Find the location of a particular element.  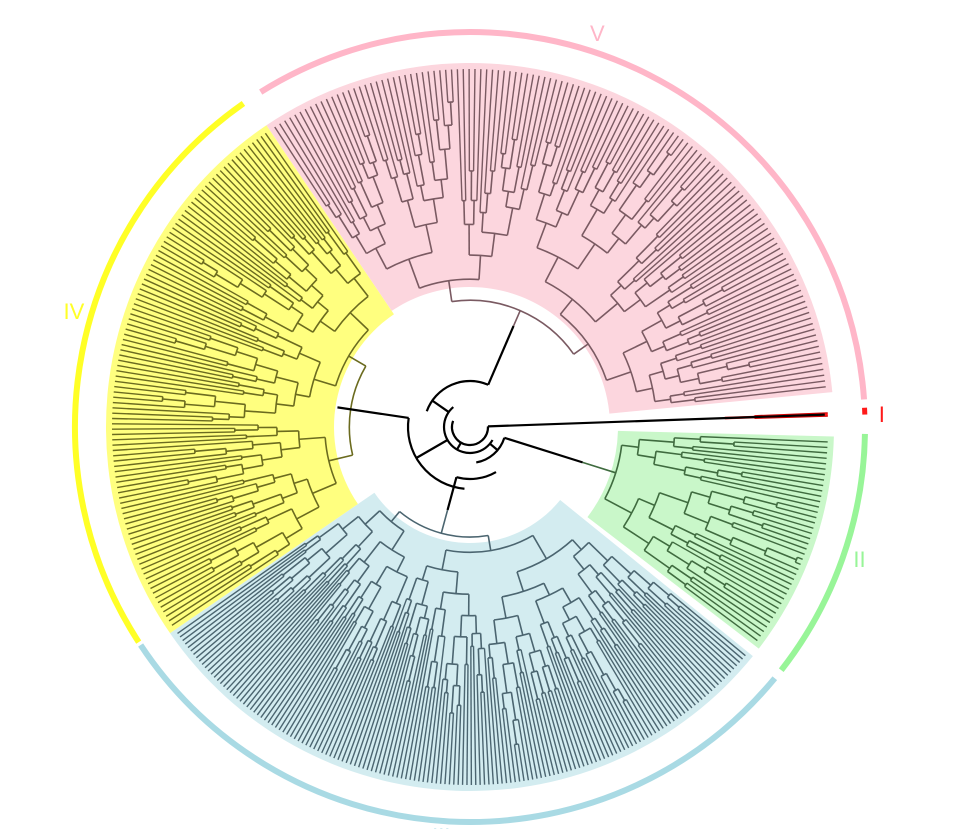

clade-label-ii: II is located at coordinates (859, 559).